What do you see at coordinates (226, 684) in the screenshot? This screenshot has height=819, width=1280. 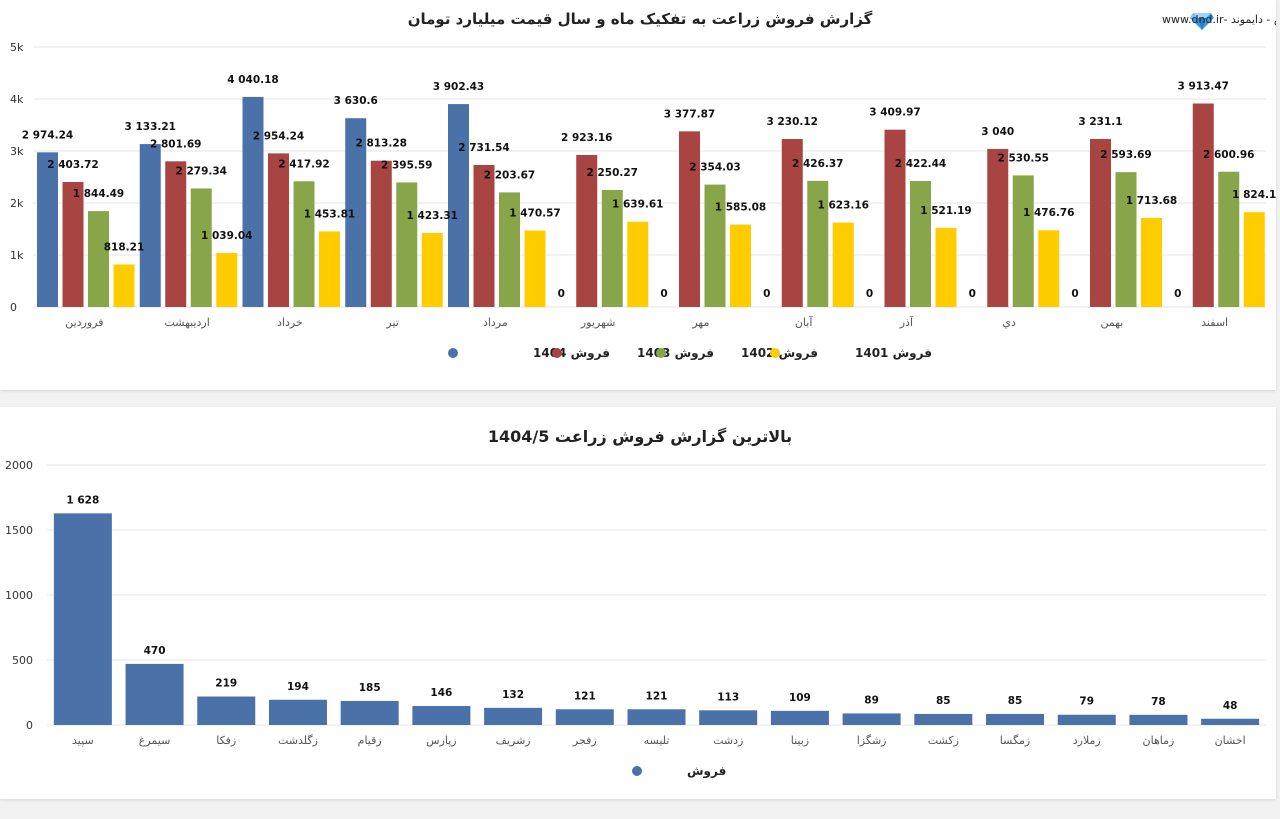 I see `data-label: 219` at bounding box center [226, 684].